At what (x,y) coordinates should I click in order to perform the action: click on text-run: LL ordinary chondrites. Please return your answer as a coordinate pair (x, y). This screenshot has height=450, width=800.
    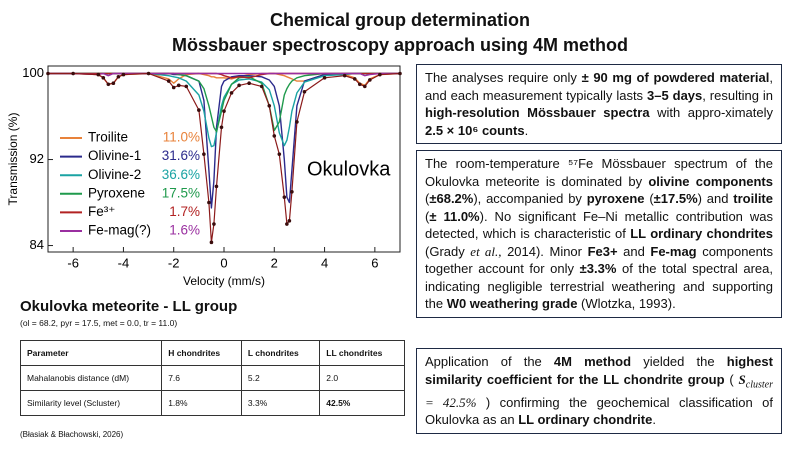
    Looking at the image, I should click on (702, 233).